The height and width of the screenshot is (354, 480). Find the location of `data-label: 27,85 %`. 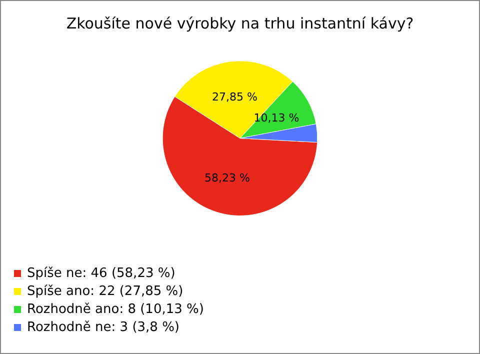

data-label: 27,85 % is located at coordinates (235, 97).